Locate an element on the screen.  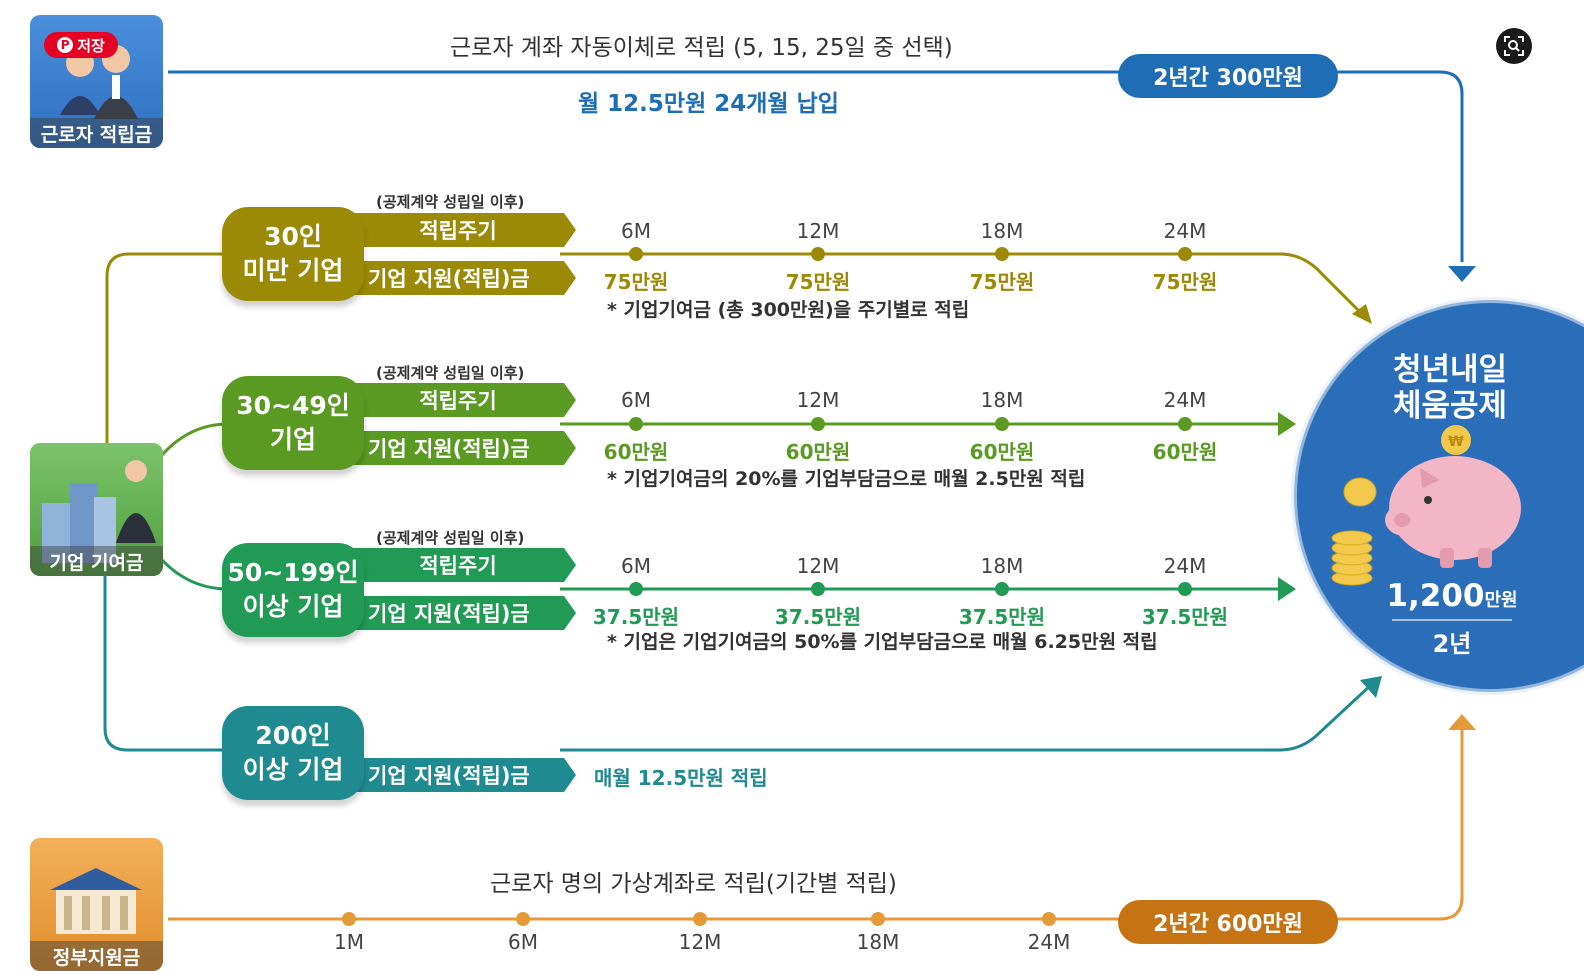
company-icon-caption: 기업 기여금 is located at coordinates (96, 561).